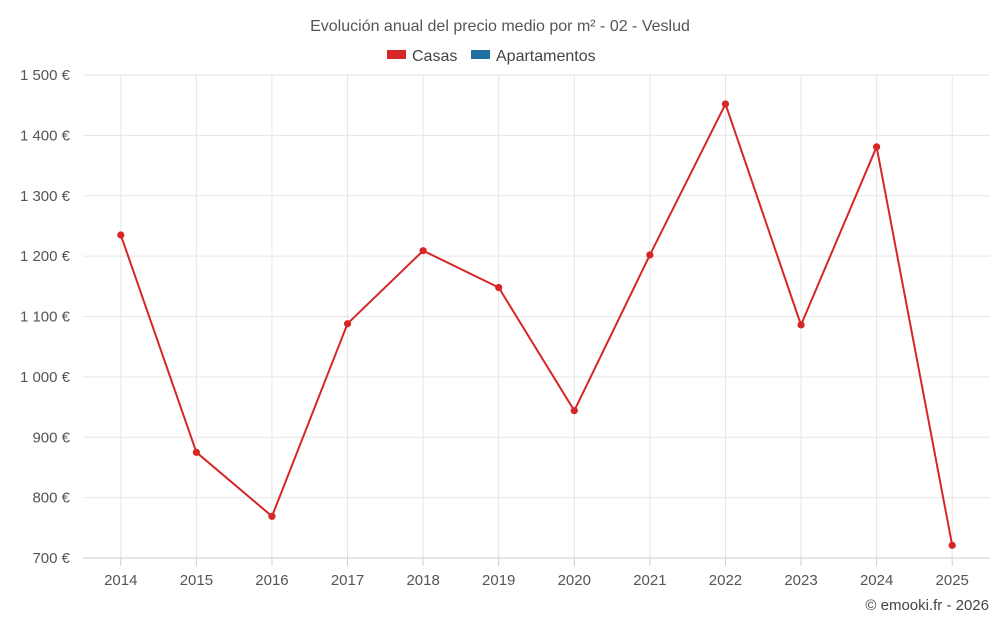 Image resolution: width=1000 pixels, height=625 pixels. I want to click on x-tick-label: 2020, so click(574, 580).